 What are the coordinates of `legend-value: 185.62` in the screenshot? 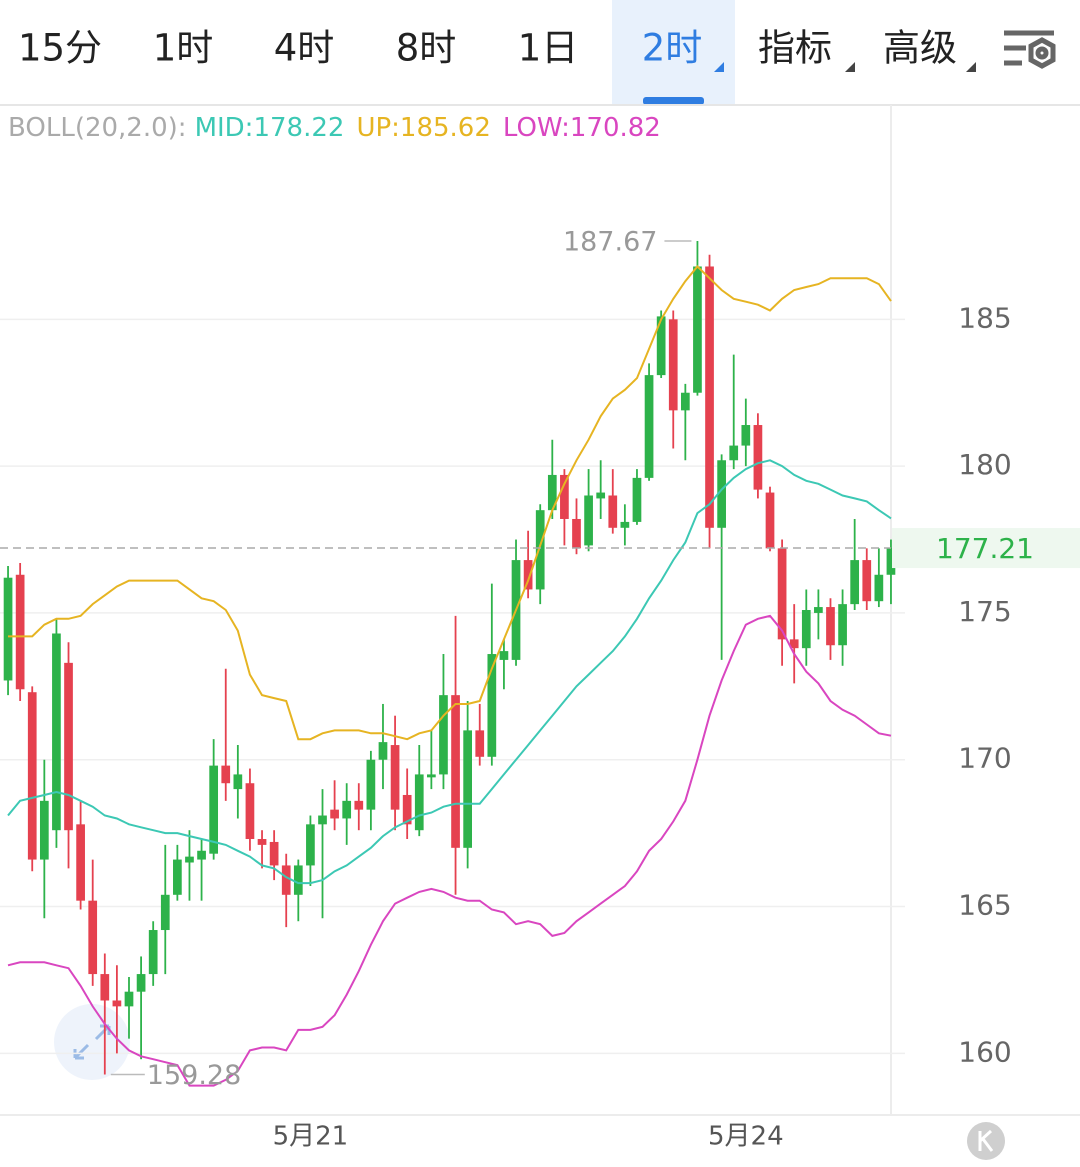 It's located at (445, 128).